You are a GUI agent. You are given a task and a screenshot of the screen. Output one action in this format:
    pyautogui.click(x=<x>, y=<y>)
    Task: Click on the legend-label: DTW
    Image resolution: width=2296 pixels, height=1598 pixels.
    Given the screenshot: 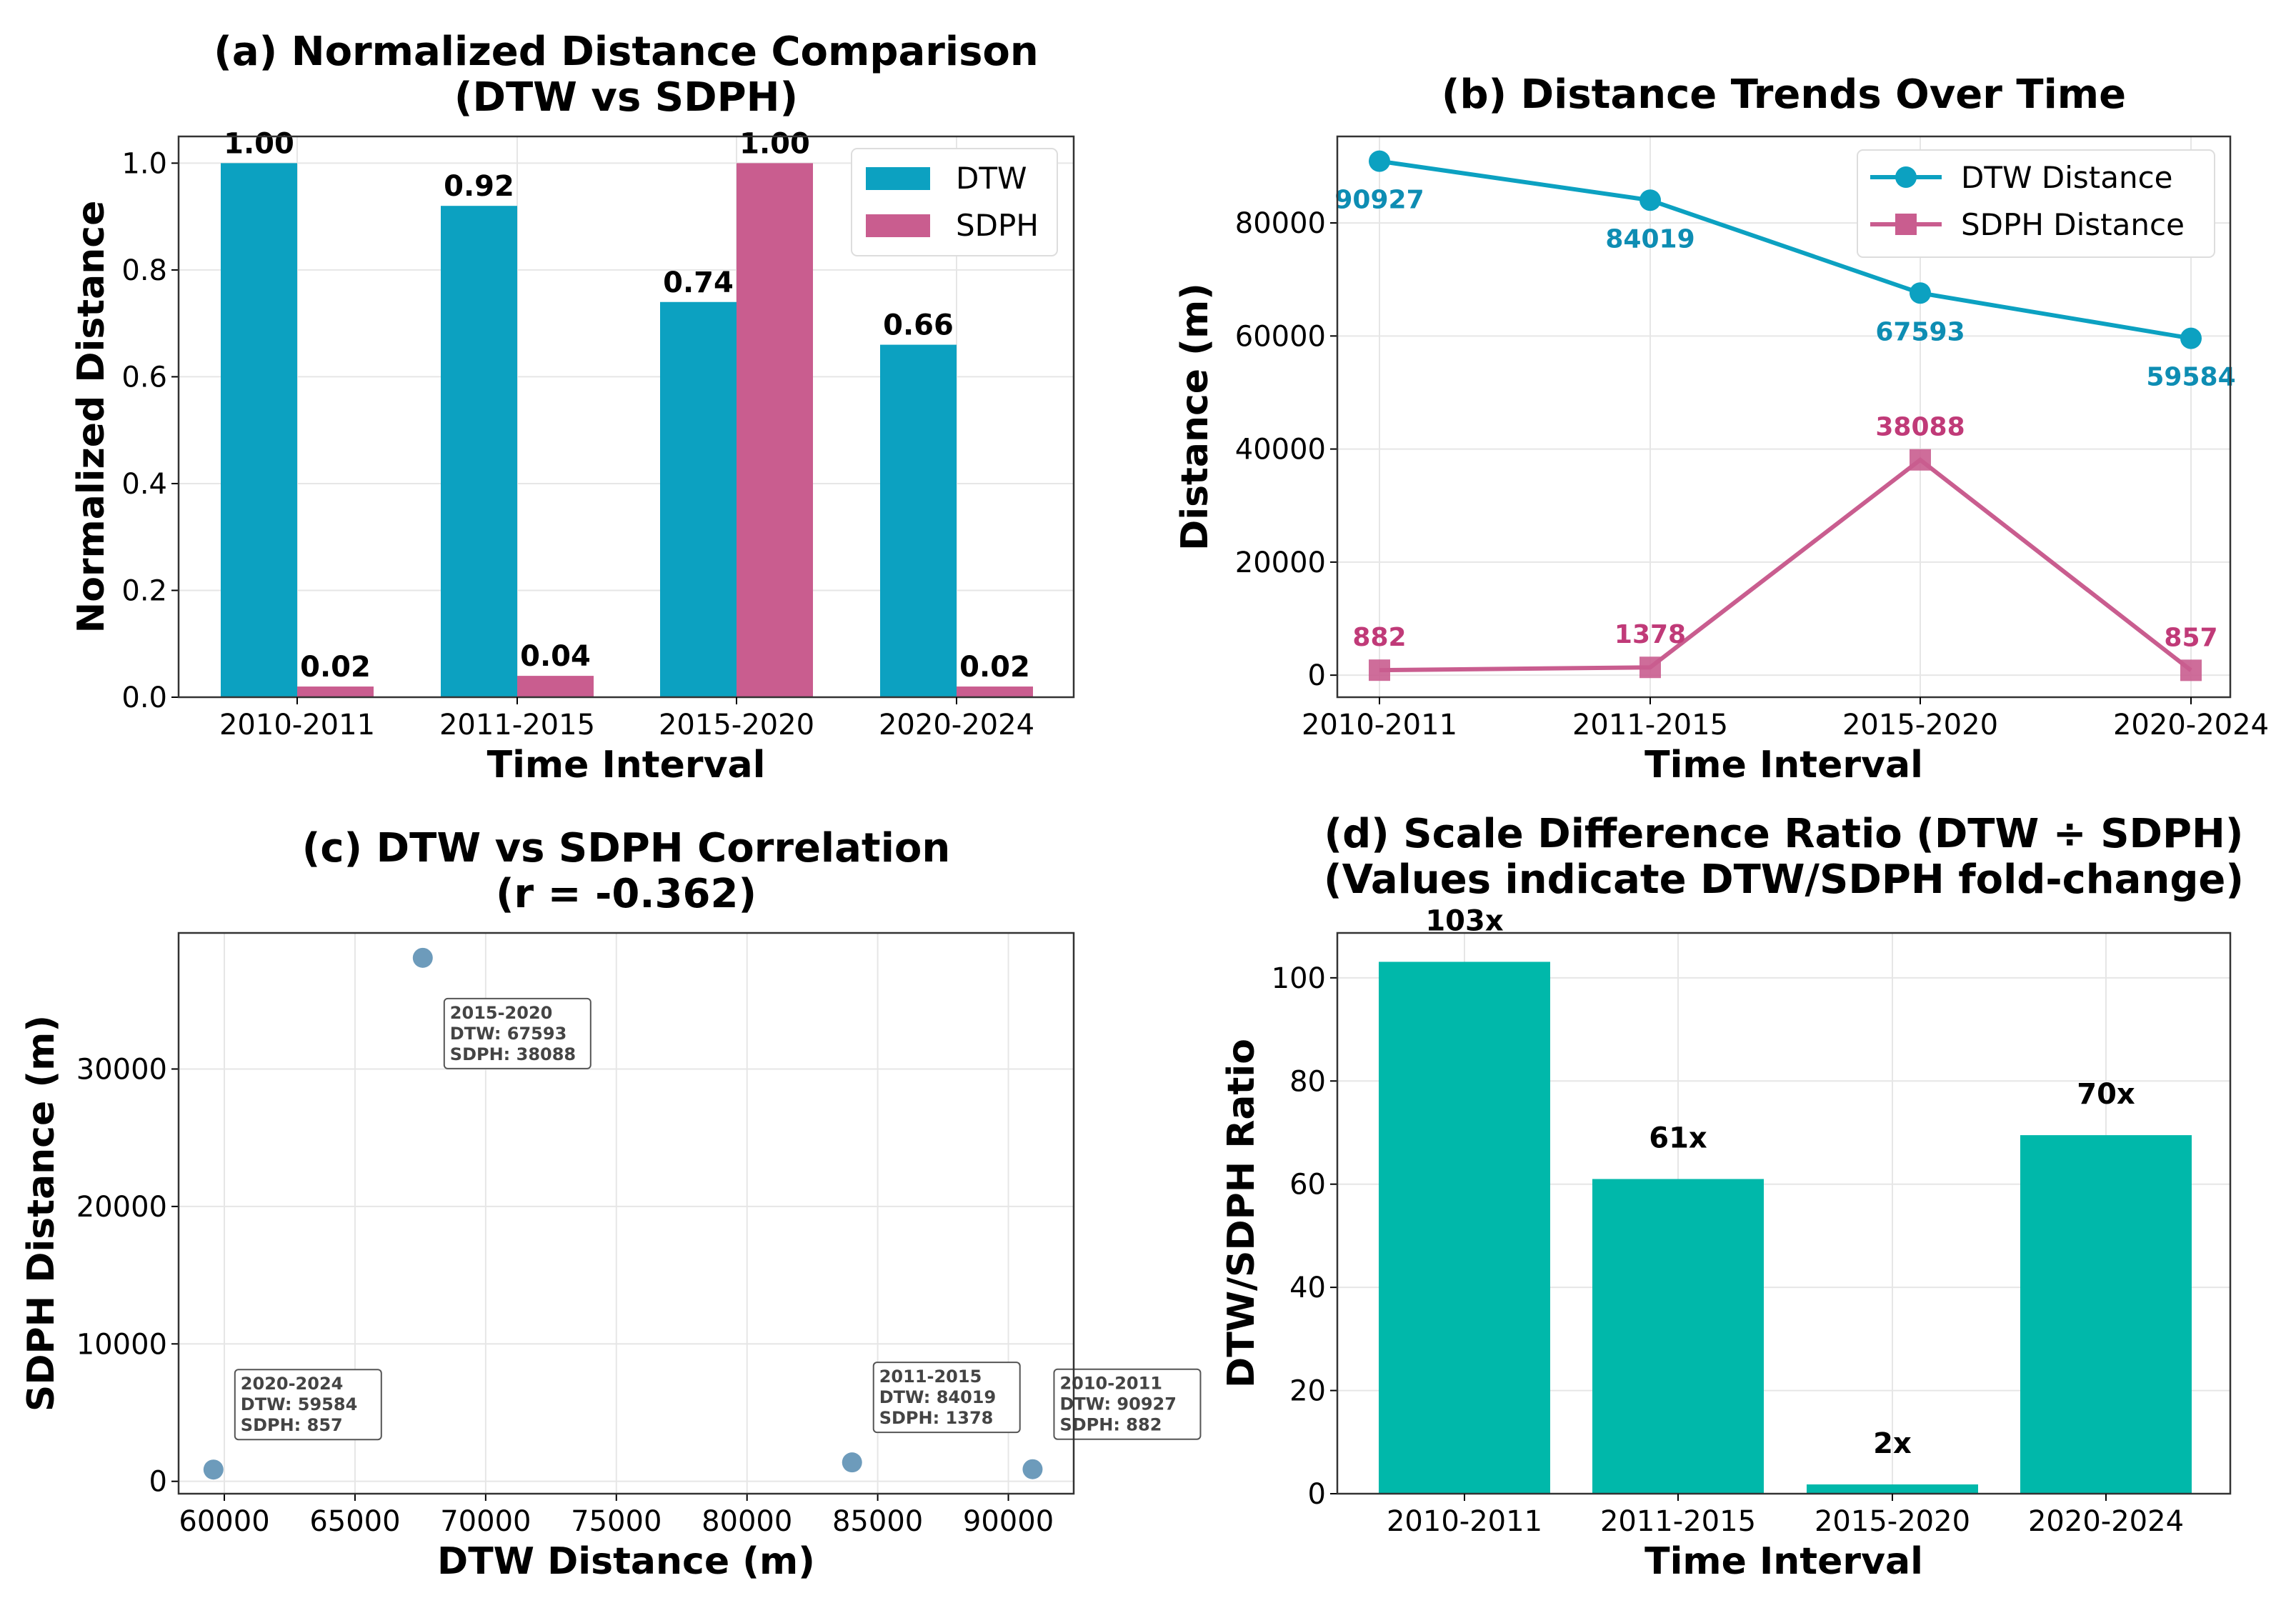 What is the action you would take?
    pyautogui.click(x=991, y=178)
    